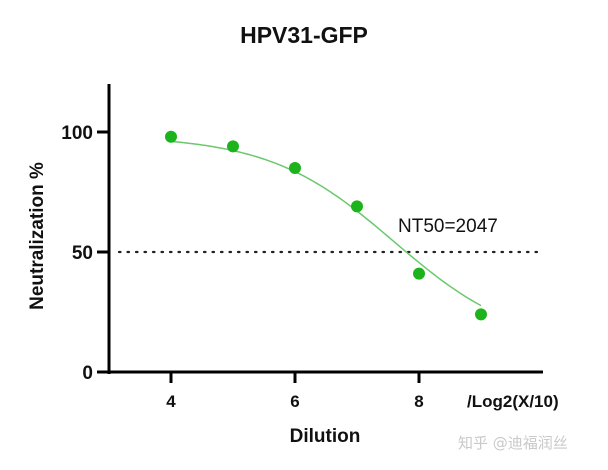 This screenshot has width=608, height=470. What do you see at coordinates (294, 401) in the screenshot?
I see `x-tick-label: 6` at bounding box center [294, 401].